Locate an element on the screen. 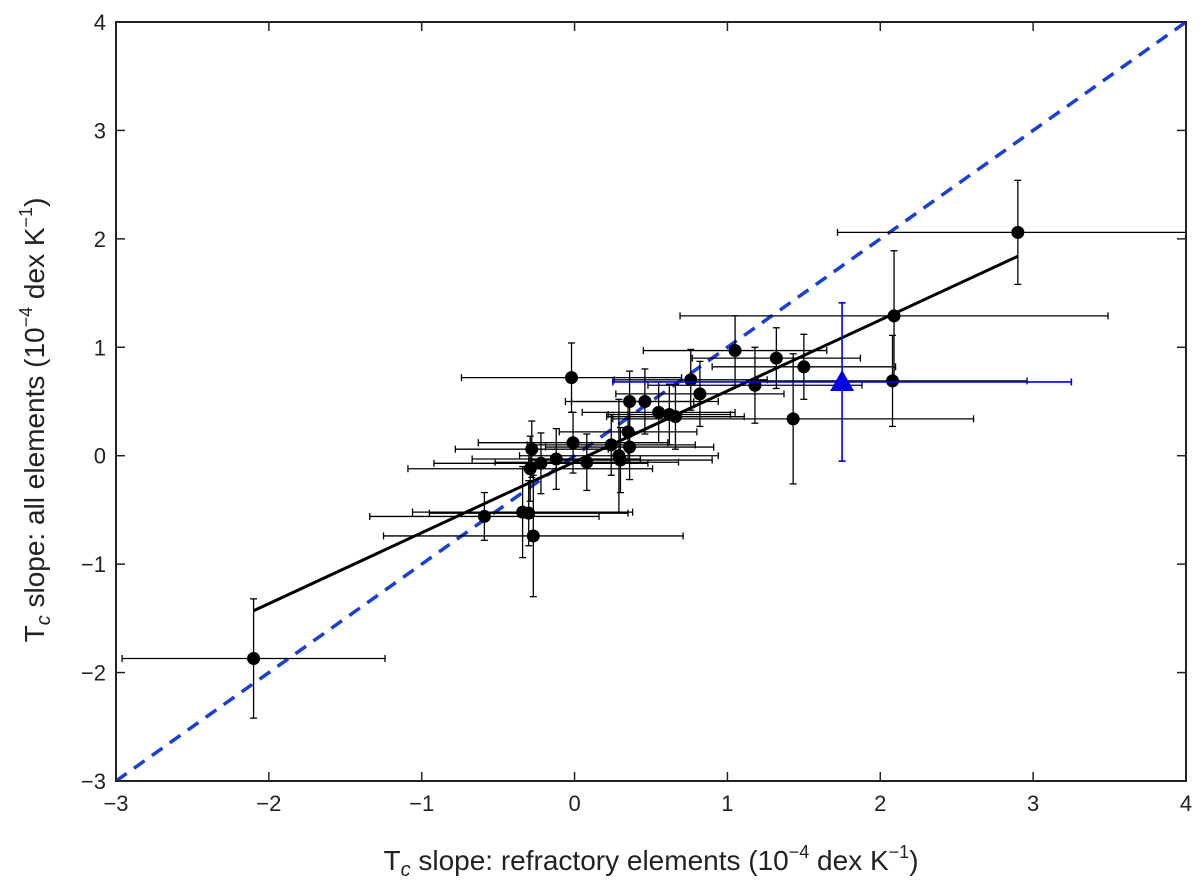 The image size is (1200, 882). y-axis-label-exponent: −4 is located at coordinates (26, 317).